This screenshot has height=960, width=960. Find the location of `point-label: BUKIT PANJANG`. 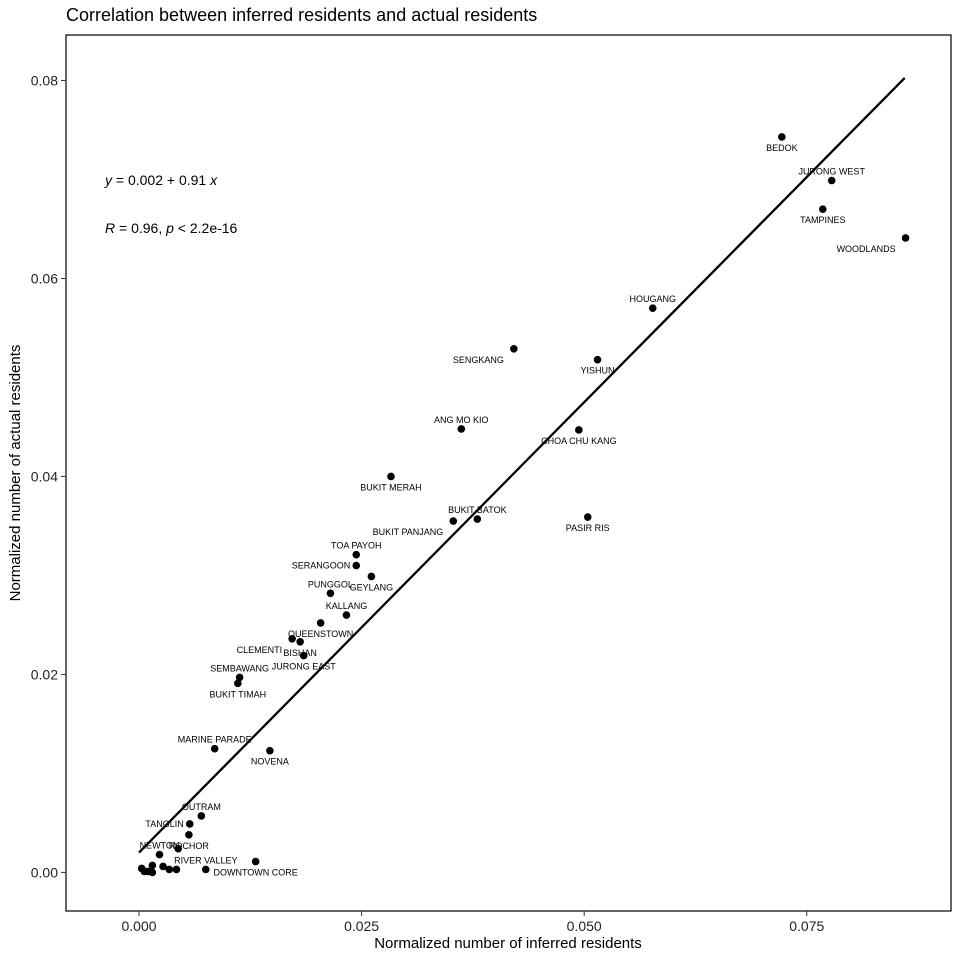

point-label: BUKIT PANJANG is located at coordinates (408, 532).